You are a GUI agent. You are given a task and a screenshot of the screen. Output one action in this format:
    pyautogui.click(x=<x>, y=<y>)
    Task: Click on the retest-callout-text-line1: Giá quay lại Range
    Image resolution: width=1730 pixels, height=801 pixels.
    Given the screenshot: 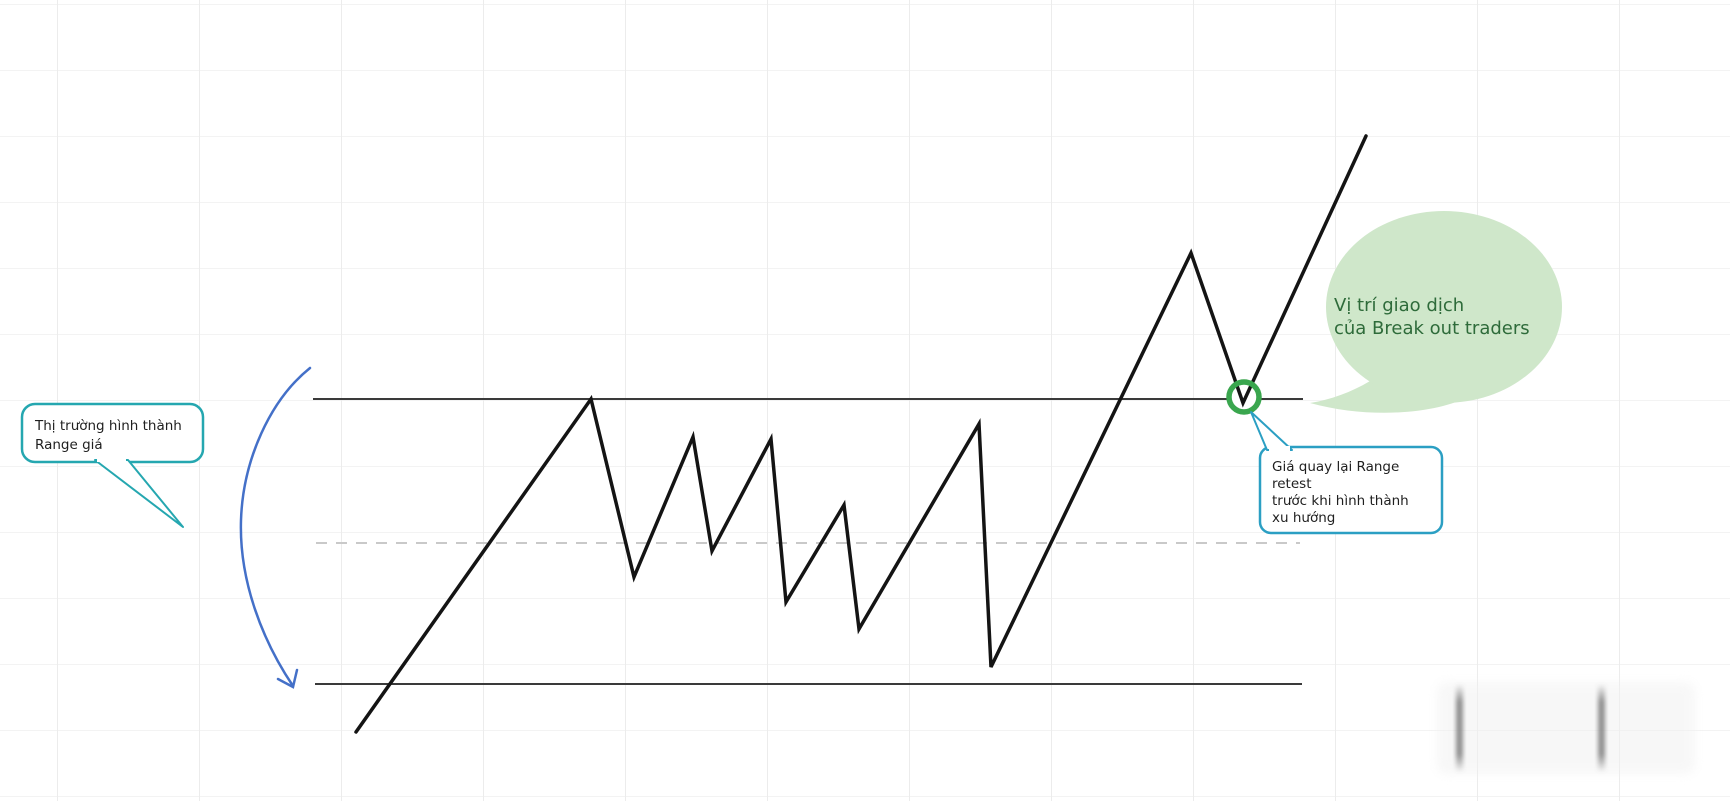 What is the action you would take?
    pyautogui.click(x=1335, y=467)
    